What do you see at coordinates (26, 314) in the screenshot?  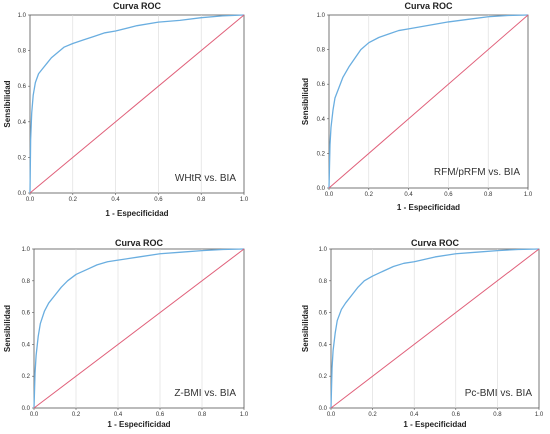 I see `y-tick-label-zbmi: 0.6` at bounding box center [26, 314].